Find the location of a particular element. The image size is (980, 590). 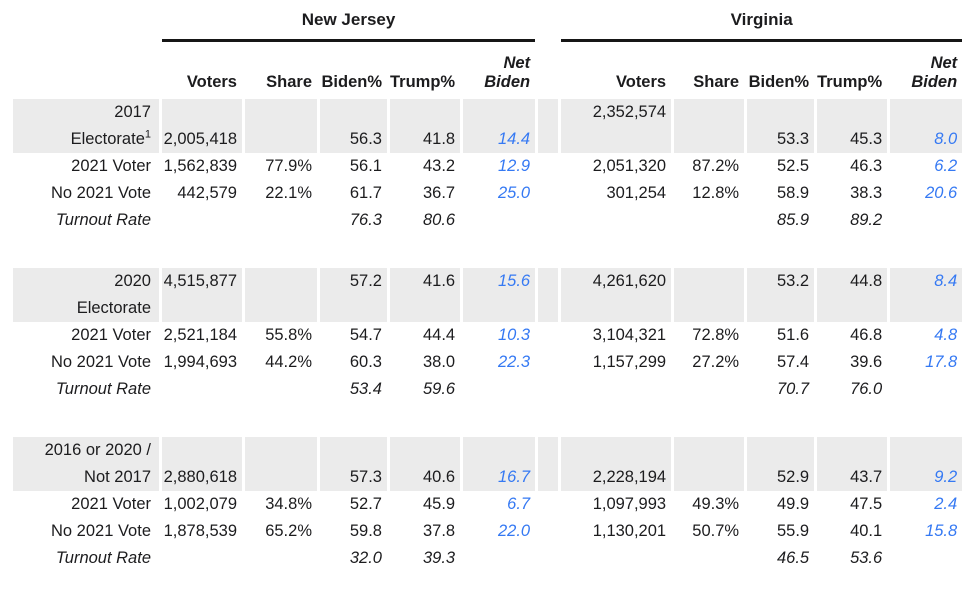

cell-nj-voters: 1,002,079 is located at coordinates (200, 504).